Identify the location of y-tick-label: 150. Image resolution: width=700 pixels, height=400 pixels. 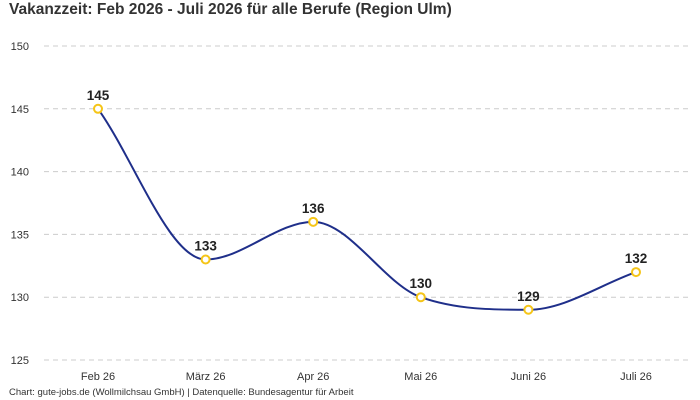
(20, 47).